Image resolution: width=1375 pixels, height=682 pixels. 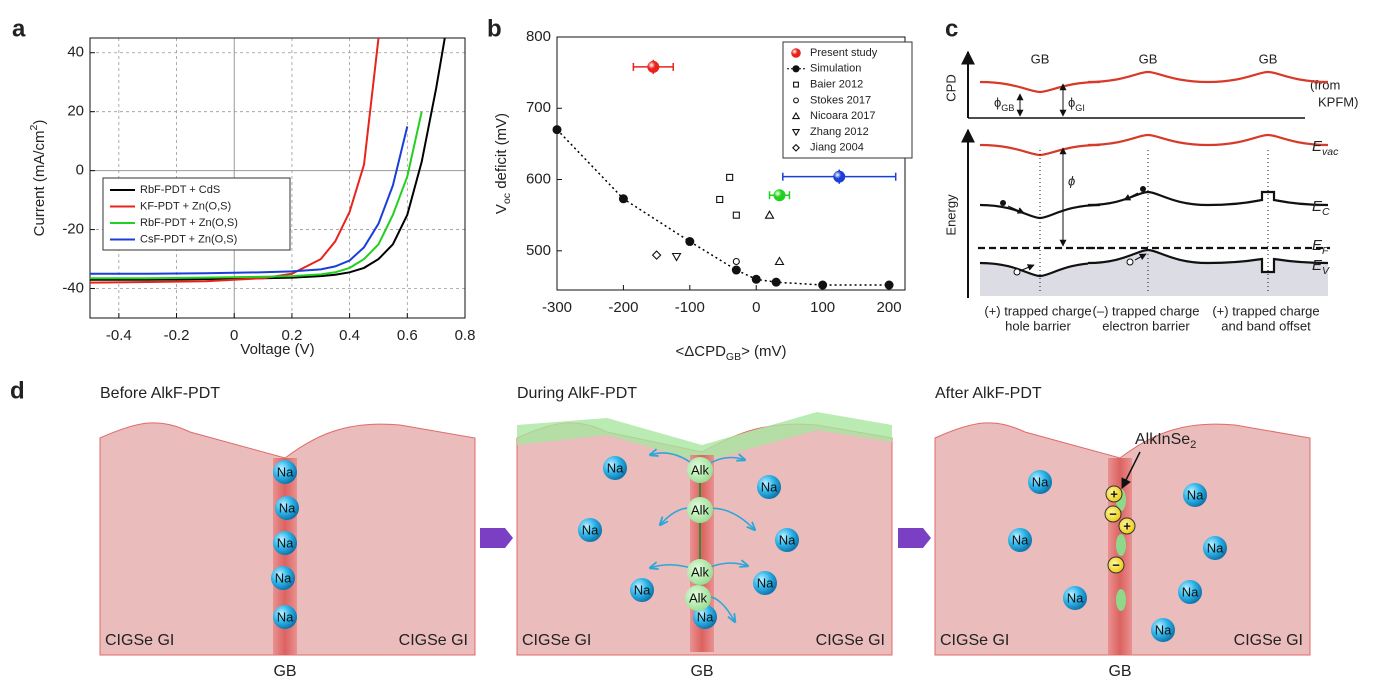 What do you see at coordinates (1146, 325) in the screenshot?
I see `caption: electron barrier` at bounding box center [1146, 325].